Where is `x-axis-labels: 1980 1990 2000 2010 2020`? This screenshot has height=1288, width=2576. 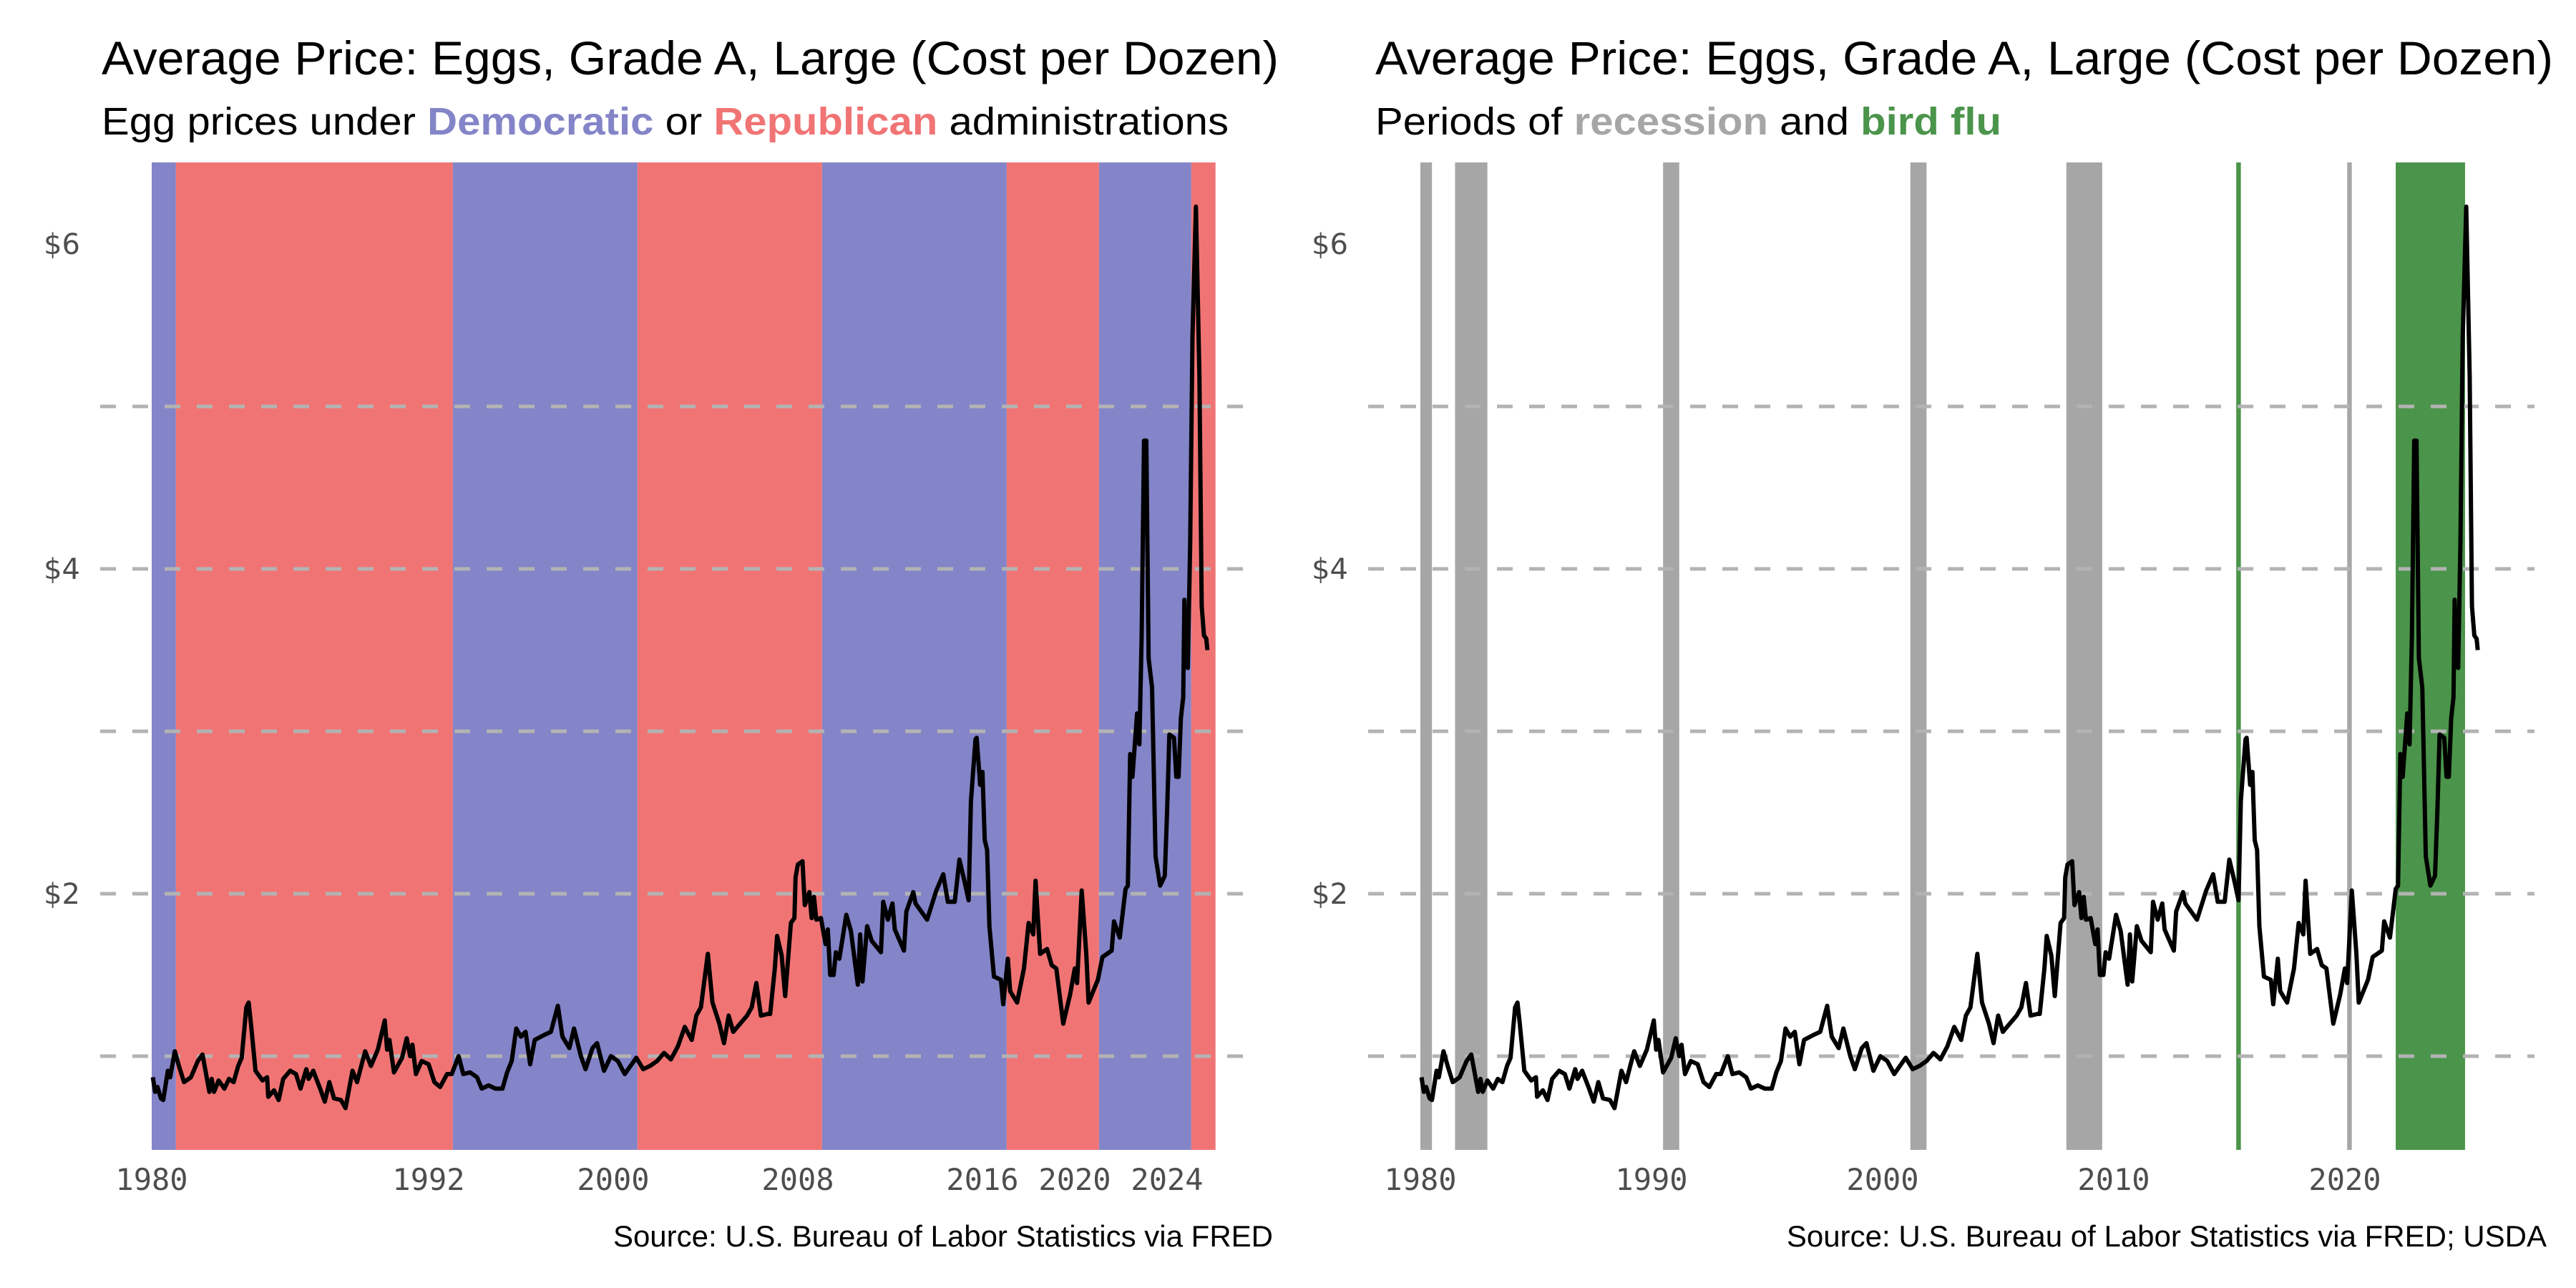
x-axis-labels: 1980 1990 2000 2010 2020 is located at coordinates (1882, 1179).